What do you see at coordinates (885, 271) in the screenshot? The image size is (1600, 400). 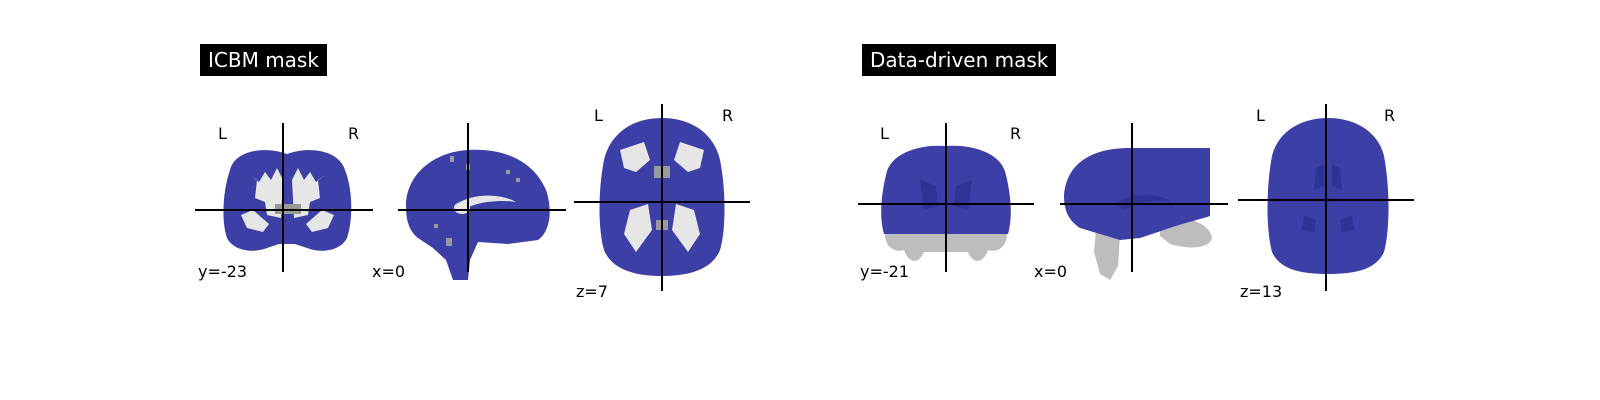 I see `coronal-cut-label: y=-21` at bounding box center [885, 271].